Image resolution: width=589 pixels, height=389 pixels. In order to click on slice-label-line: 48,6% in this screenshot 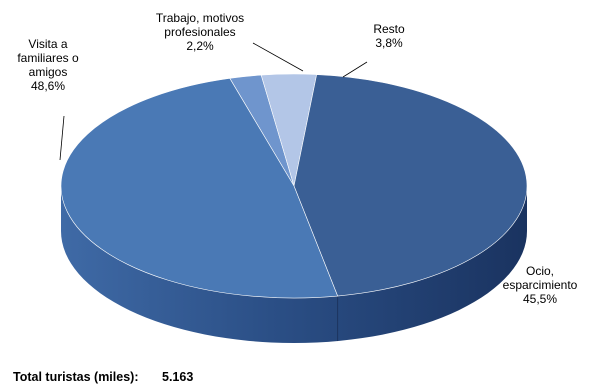, I will do `click(48, 86)`.